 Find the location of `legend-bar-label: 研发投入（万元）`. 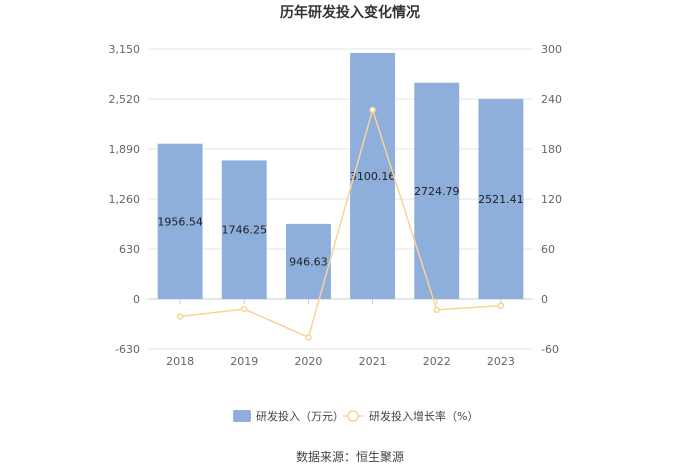

legend-bar-label: 研发投入（万元） is located at coordinates (300, 416).